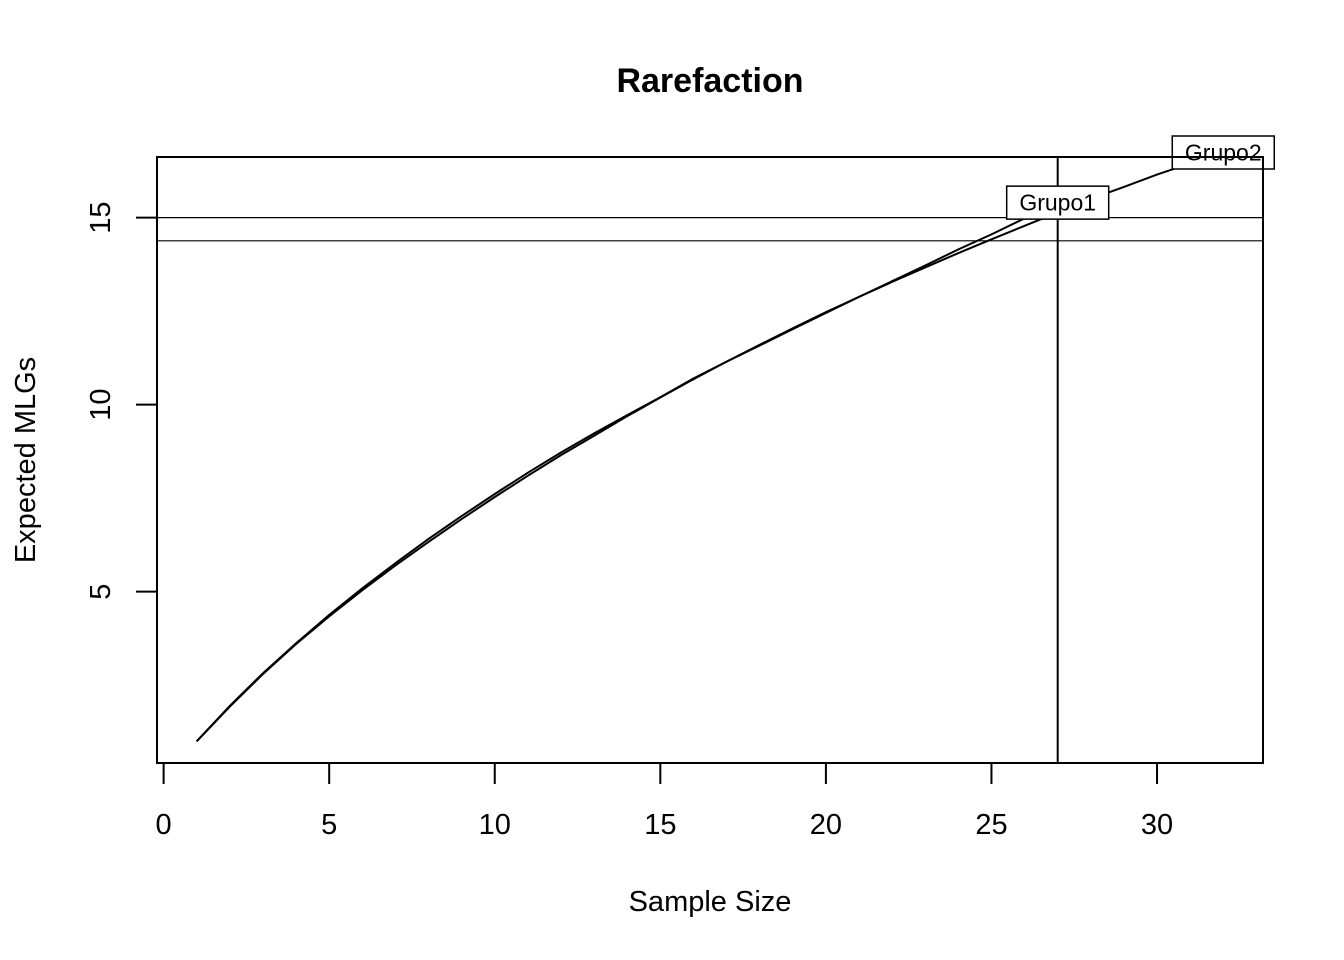  Describe the element at coordinates (709, 81) in the screenshot. I see `chart-title: Rarefaction` at that location.